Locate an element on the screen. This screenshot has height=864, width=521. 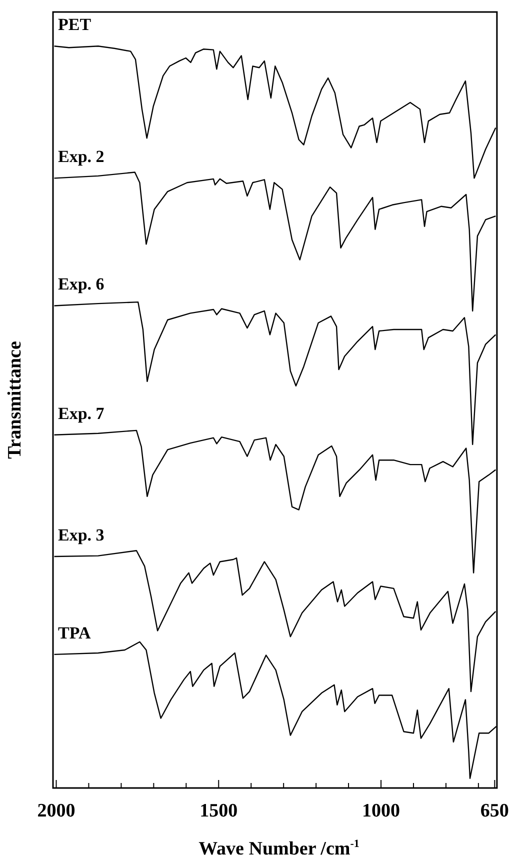
x-tick-label: 1500 is located at coordinates (219, 811).